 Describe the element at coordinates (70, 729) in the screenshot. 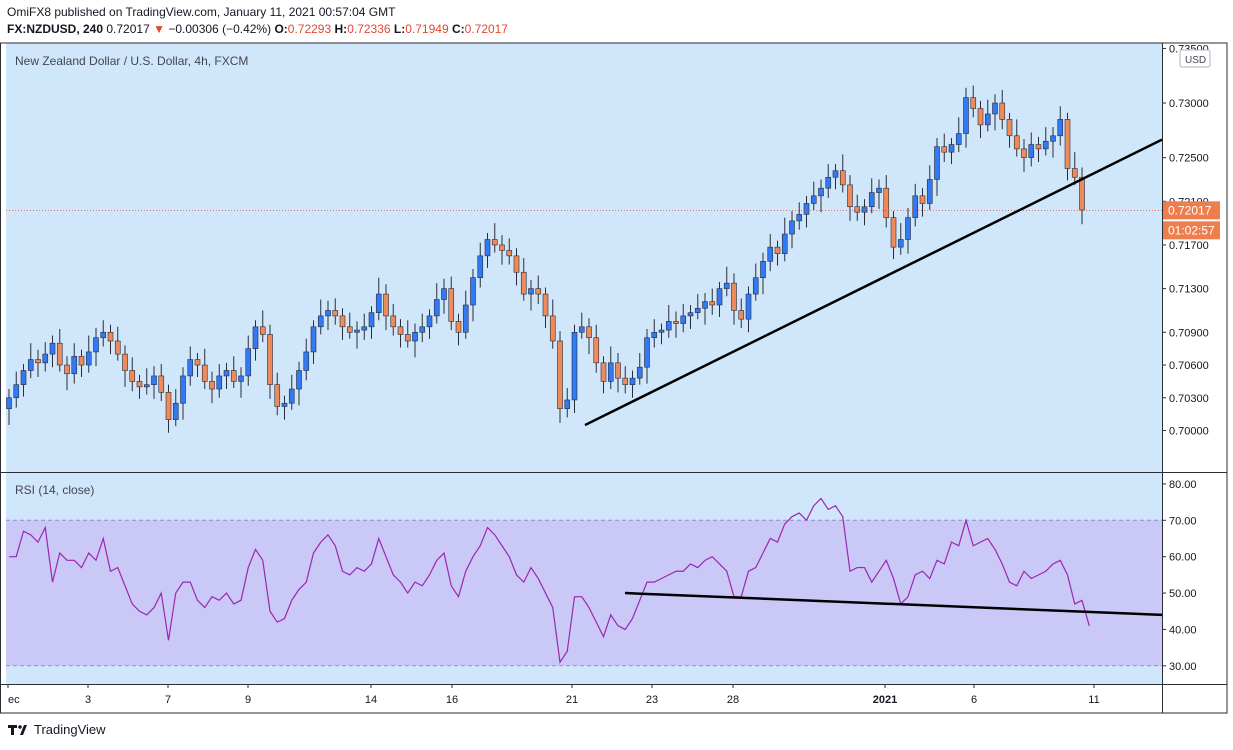

I see `tradingview-brand: TradingView` at that location.